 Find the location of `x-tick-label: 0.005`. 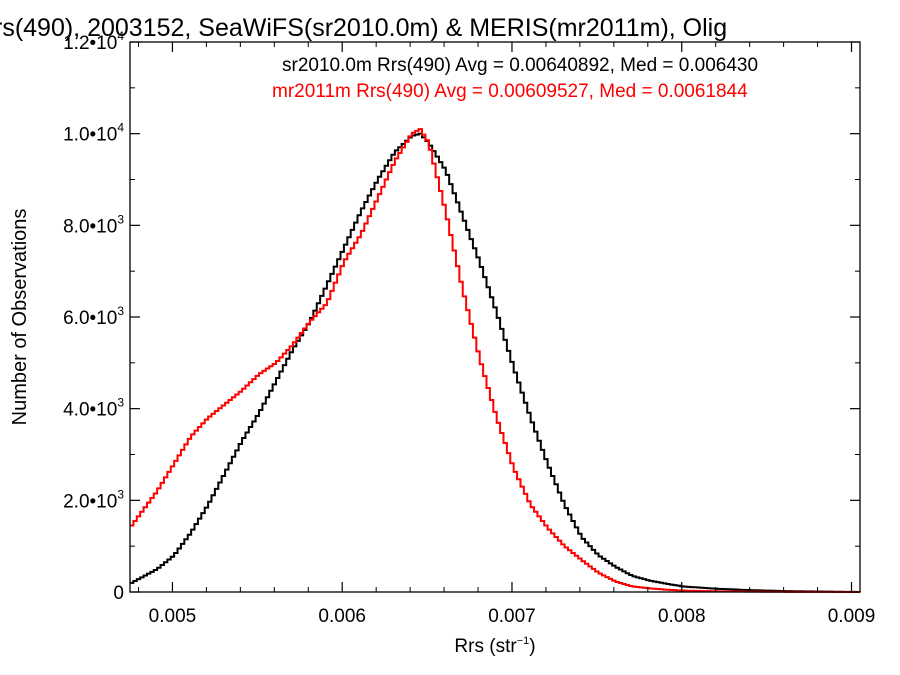

x-tick-label: 0.005 is located at coordinates (173, 616).